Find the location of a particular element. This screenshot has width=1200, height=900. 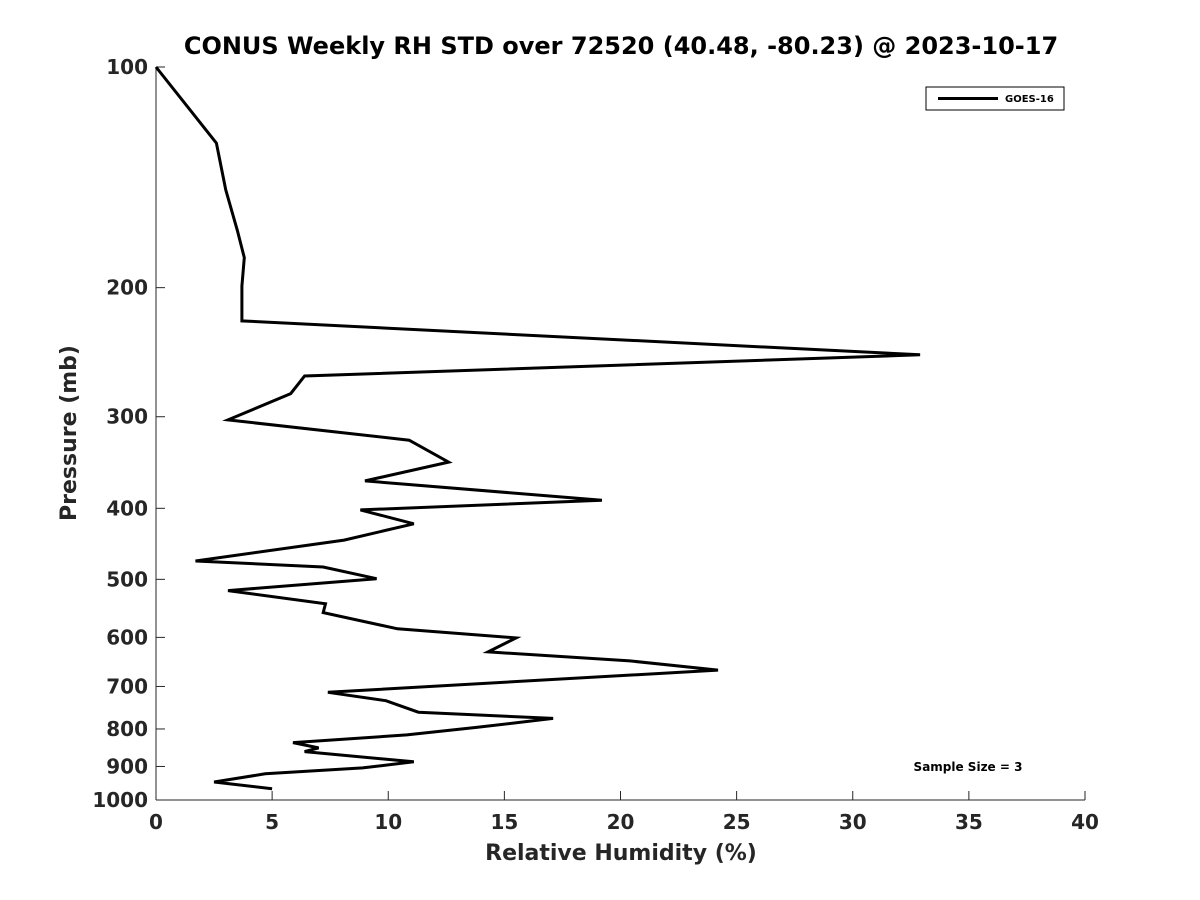

x-tick-label: 20 is located at coordinates (621, 822).